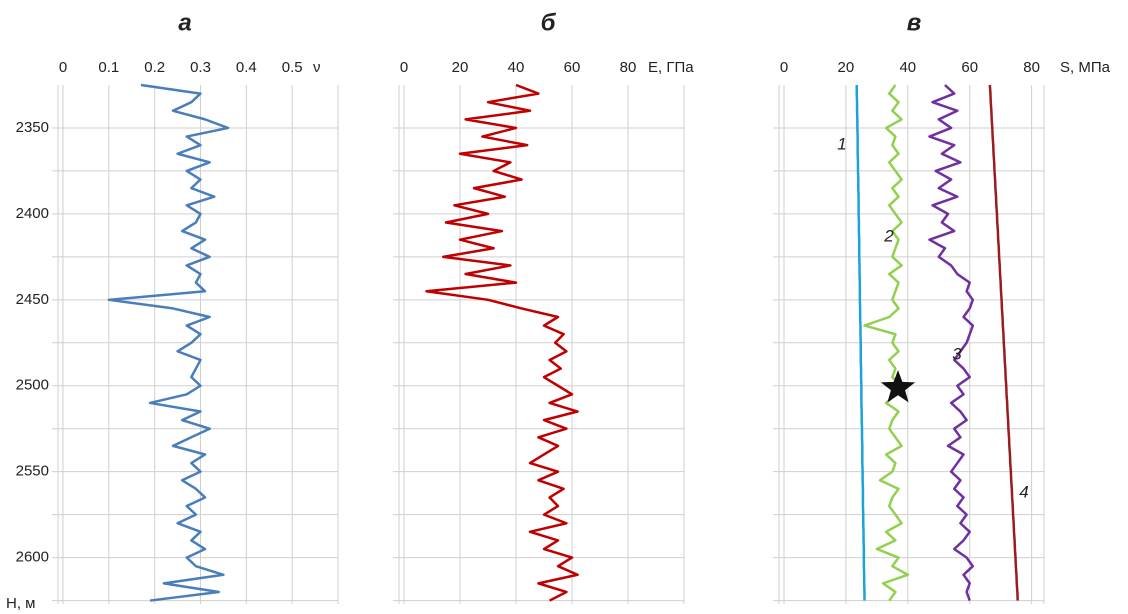  What do you see at coordinates (1023, 491) in the screenshot?
I see `curve-label: 4` at bounding box center [1023, 491].